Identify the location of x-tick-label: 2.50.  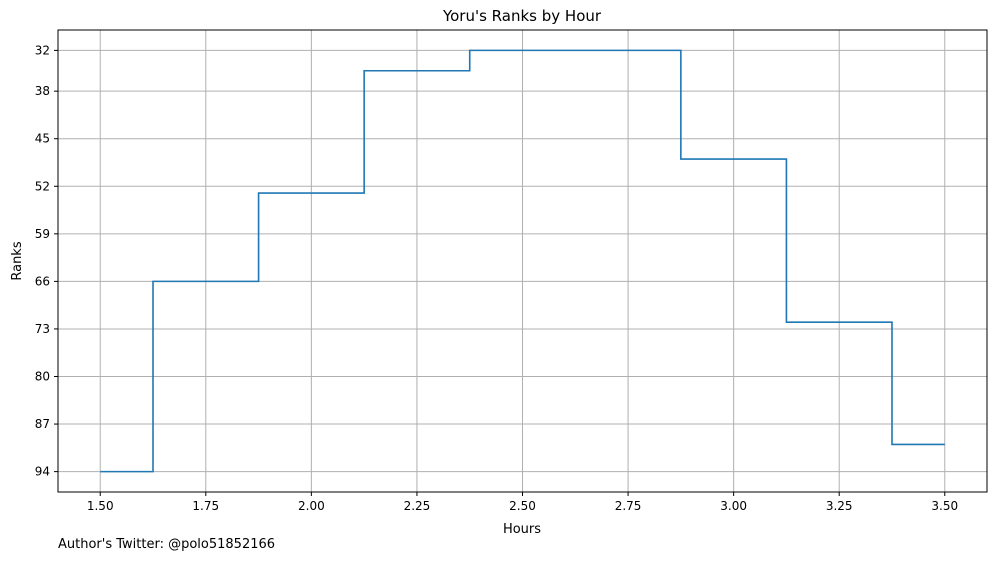
(522, 506).